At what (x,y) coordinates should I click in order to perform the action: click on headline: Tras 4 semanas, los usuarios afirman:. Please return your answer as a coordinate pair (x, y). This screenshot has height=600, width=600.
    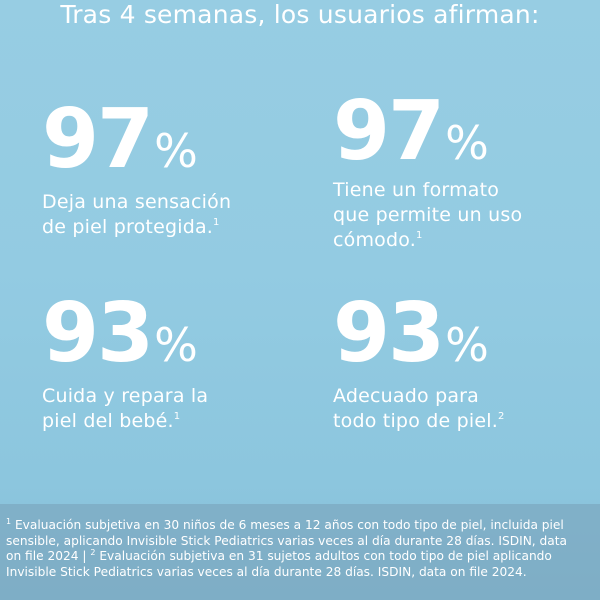
    Looking at the image, I should click on (300, 14).